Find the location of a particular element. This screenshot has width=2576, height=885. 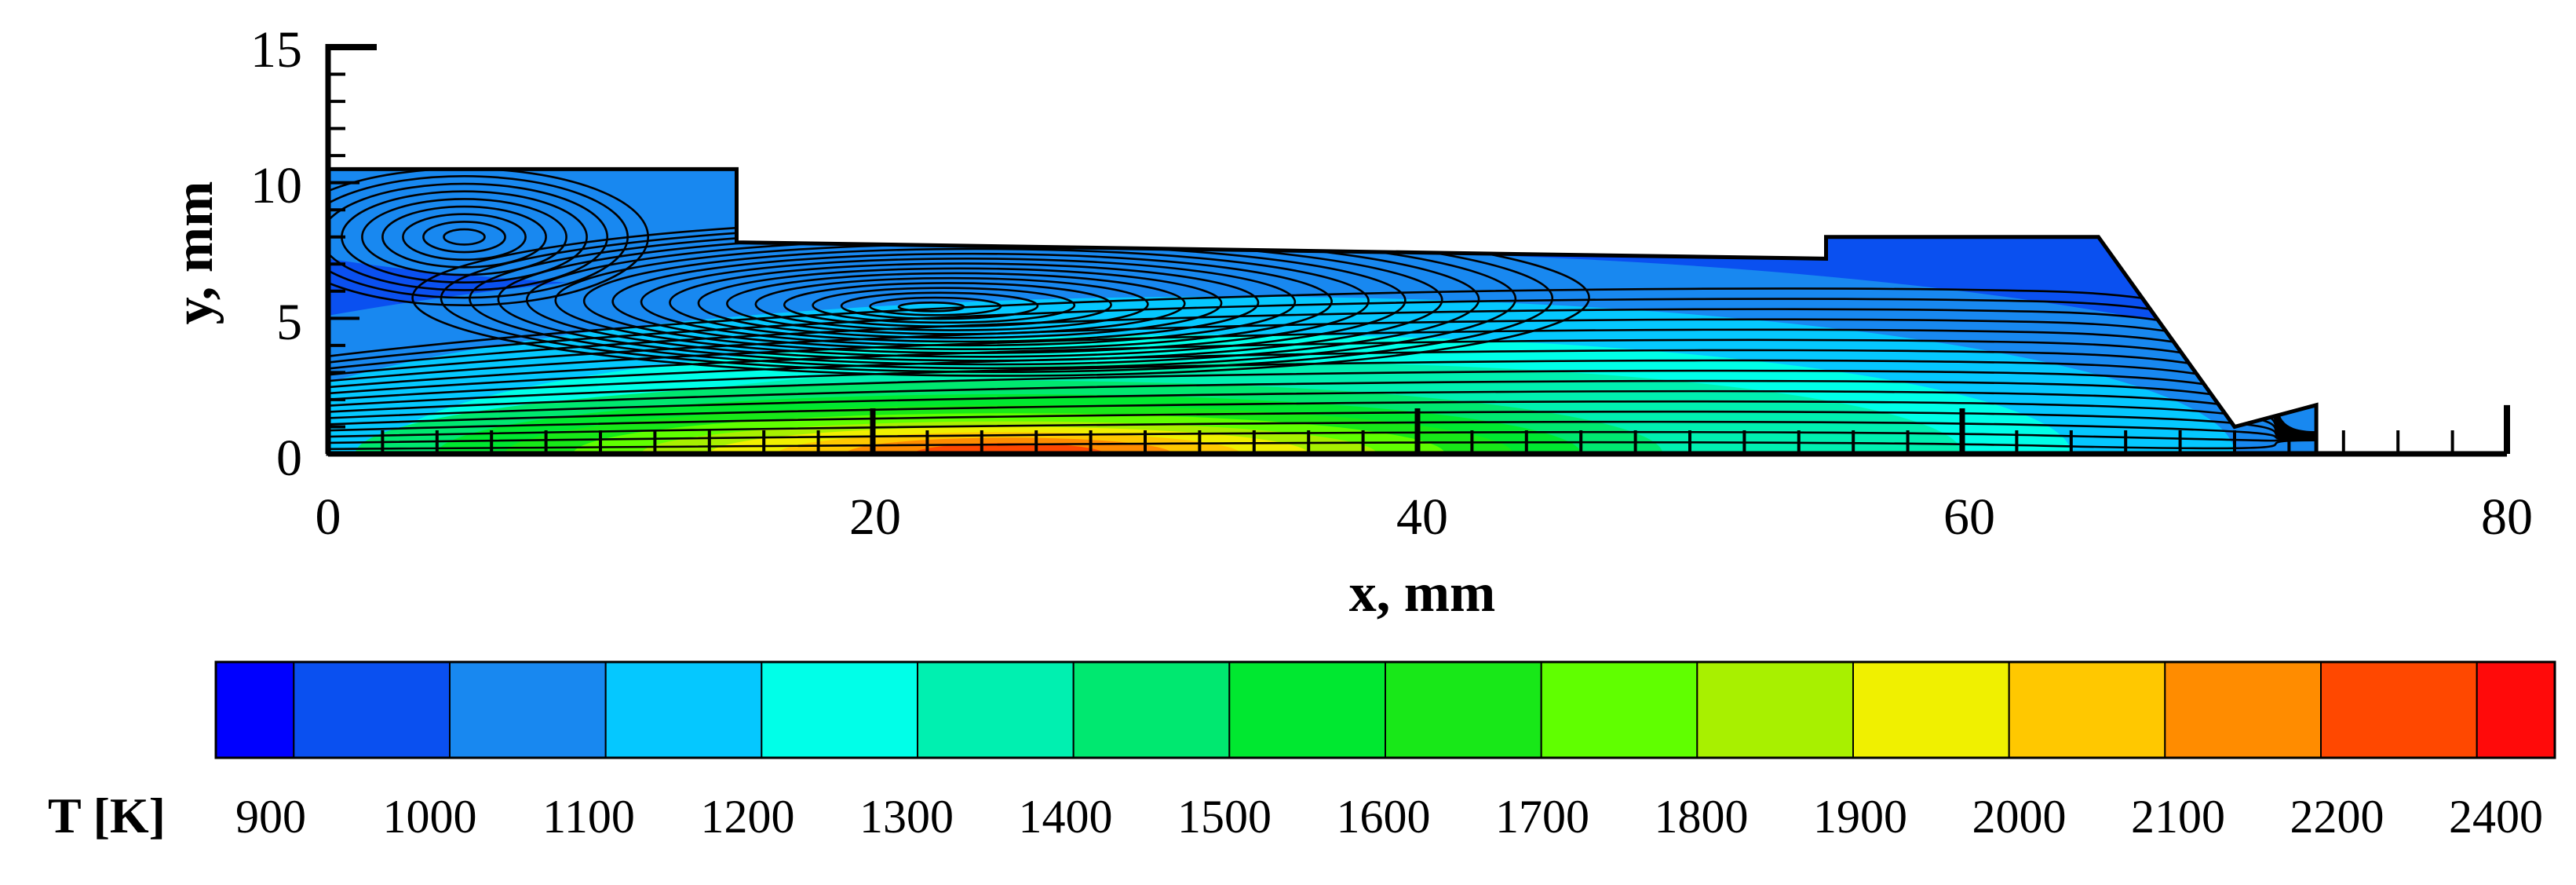

y-tick-label: 15 is located at coordinates (276, 50).